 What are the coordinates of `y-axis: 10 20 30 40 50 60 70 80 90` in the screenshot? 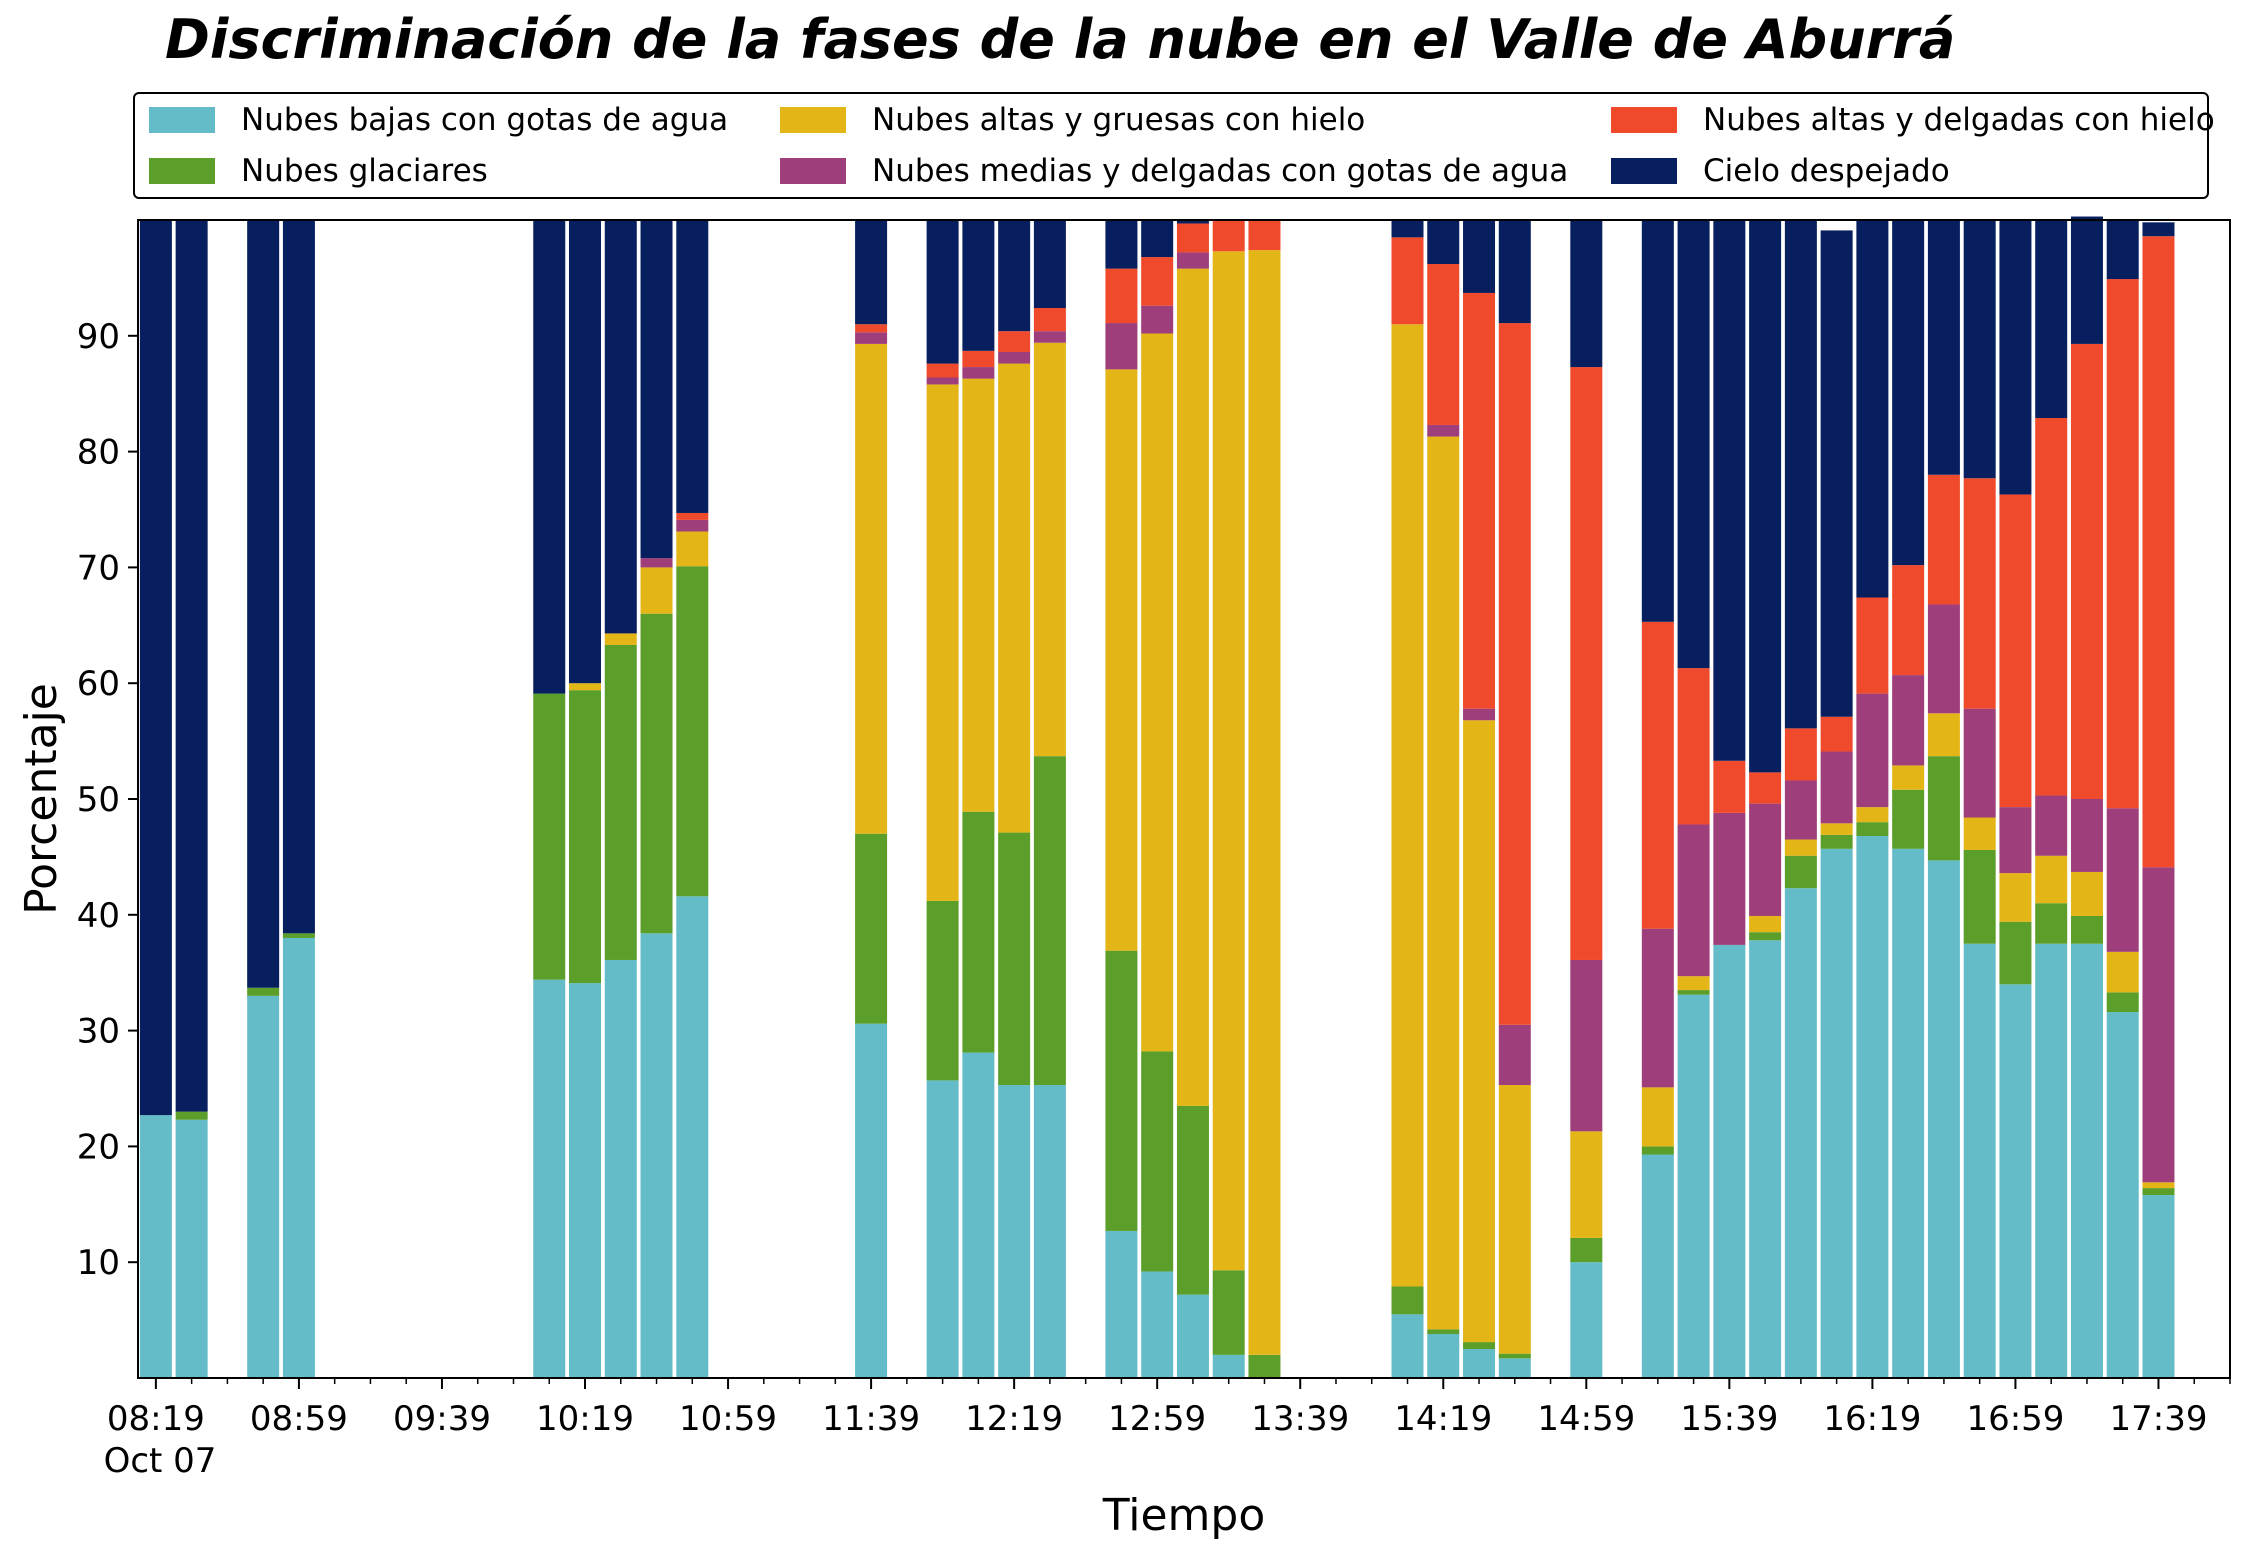 It's located at (107, 800).